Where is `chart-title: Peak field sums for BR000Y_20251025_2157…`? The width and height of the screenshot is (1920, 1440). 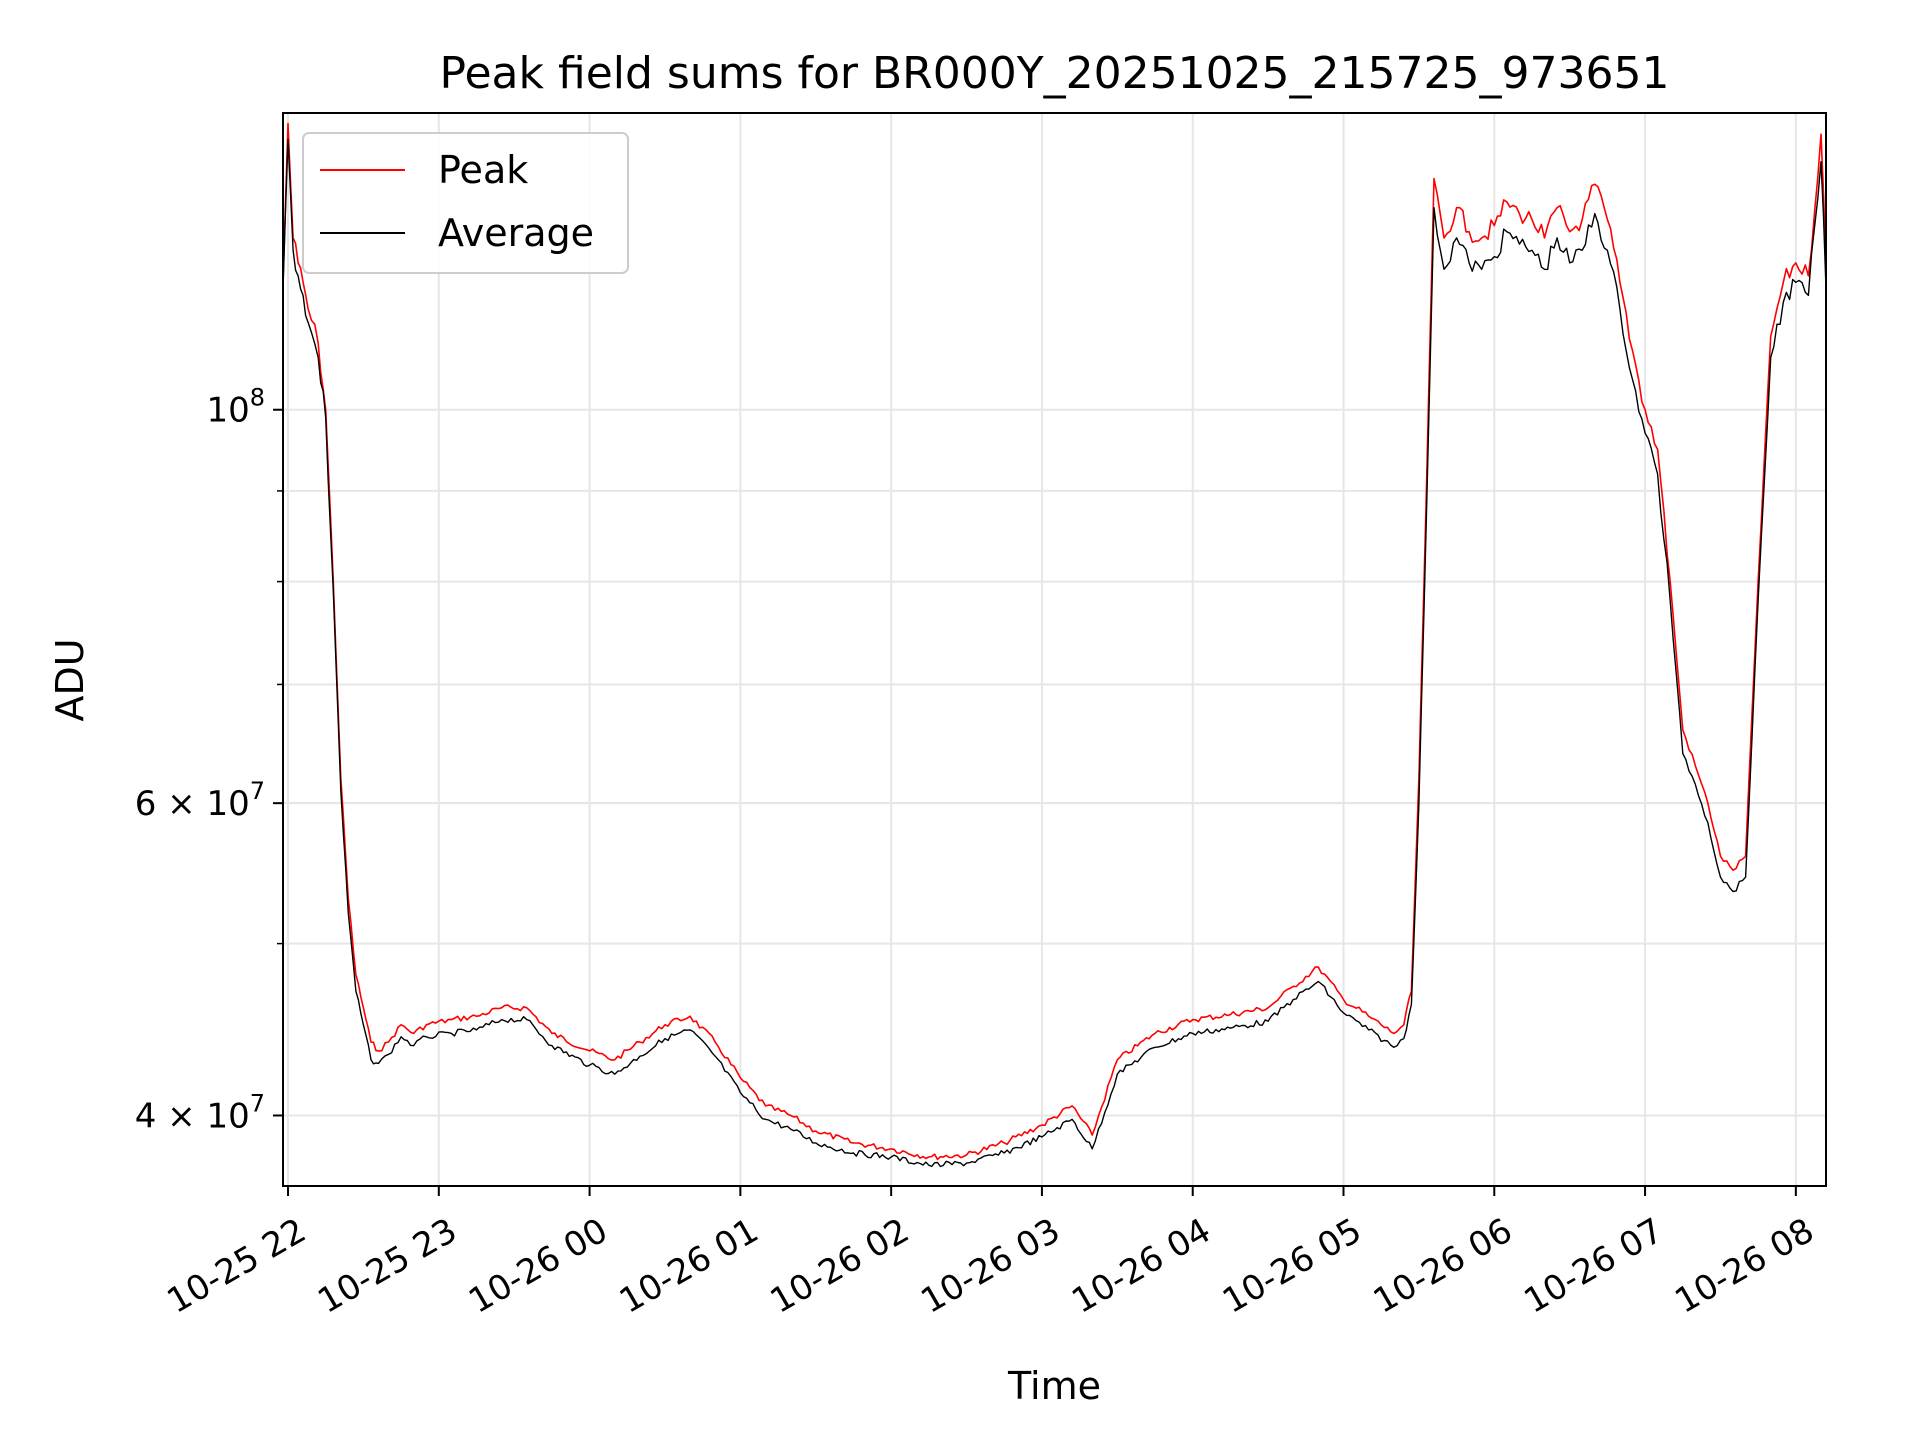 chart-title: Peak field sums for BR000Y_20251025_2157… is located at coordinates (1054, 73).